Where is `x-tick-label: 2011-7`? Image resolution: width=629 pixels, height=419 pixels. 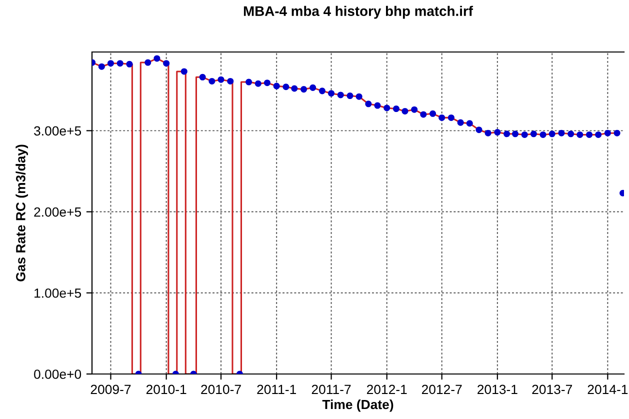
x-tick-label: 2011-7 is located at coordinates (331, 389).